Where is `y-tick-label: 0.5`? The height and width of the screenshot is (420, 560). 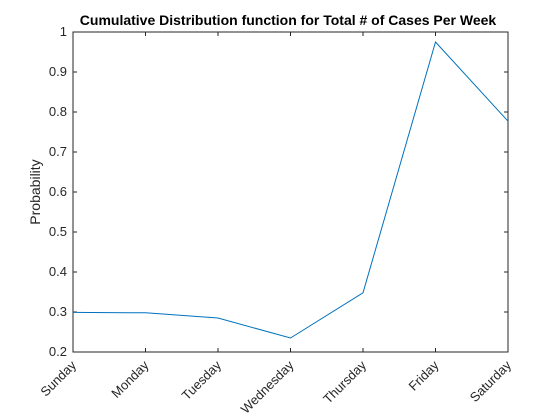 y-tick-label: 0.5 is located at coordinates (58, 231).